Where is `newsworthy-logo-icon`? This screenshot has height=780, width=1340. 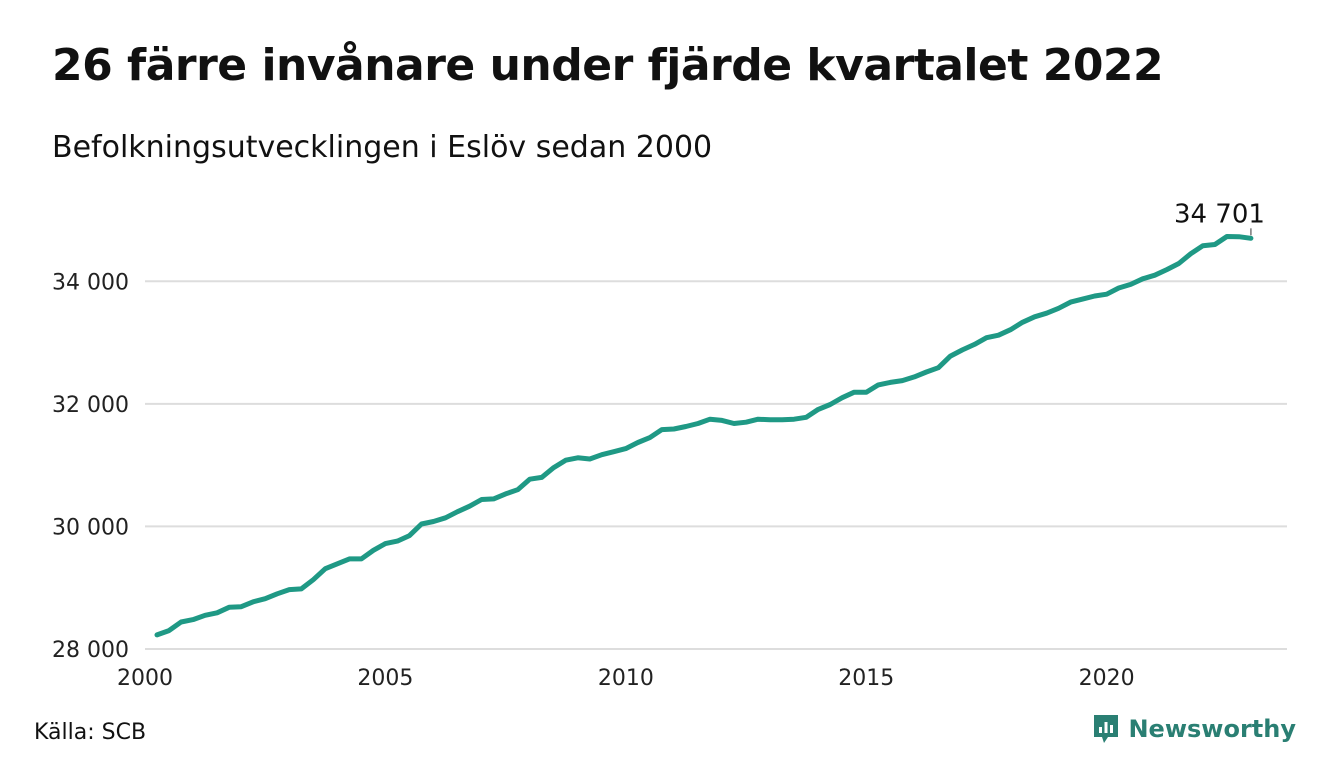 newsworthy-logo-icon is located at coordinates (1106, 729).